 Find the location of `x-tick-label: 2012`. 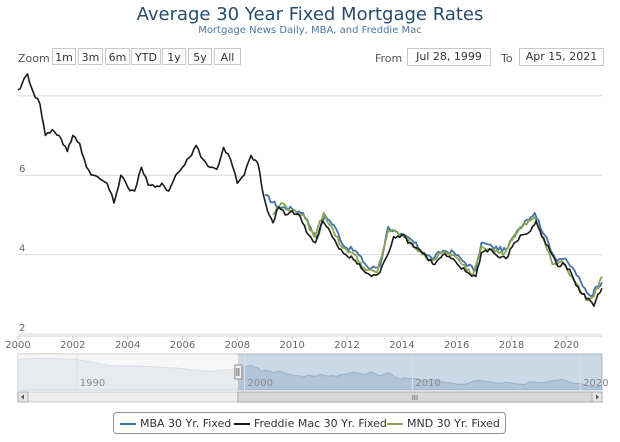

x-tick-label: 2012 is located at coordinates (346, 345).